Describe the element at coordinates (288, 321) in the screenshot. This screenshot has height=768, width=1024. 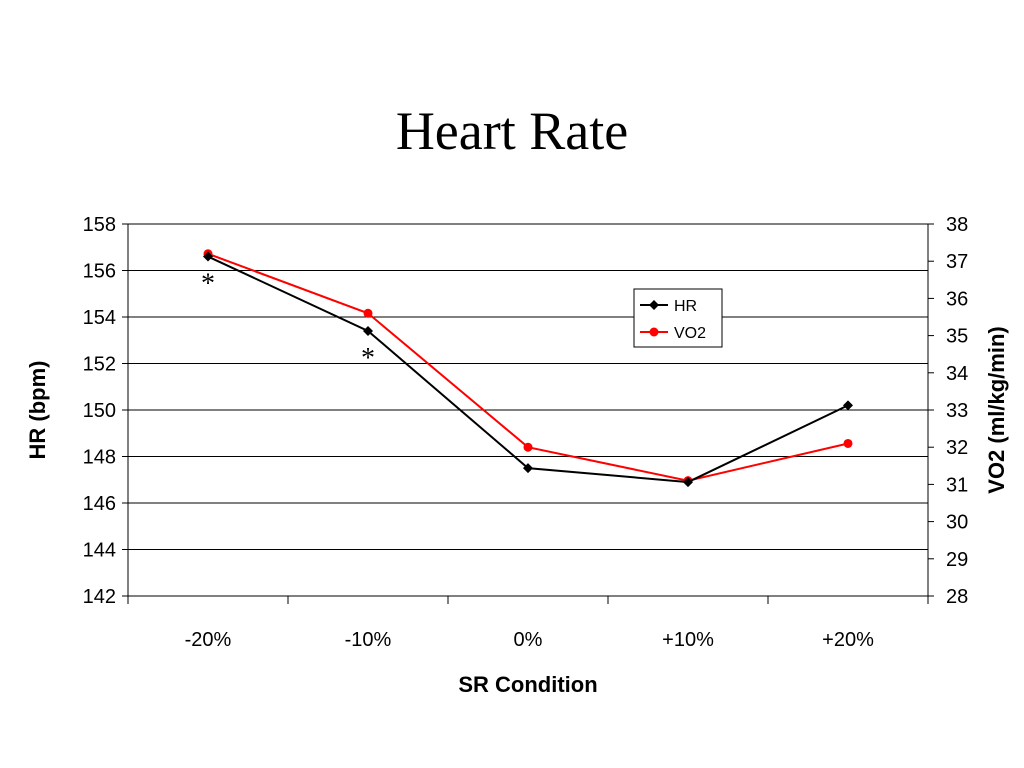
I see `annotations: **` at that location.